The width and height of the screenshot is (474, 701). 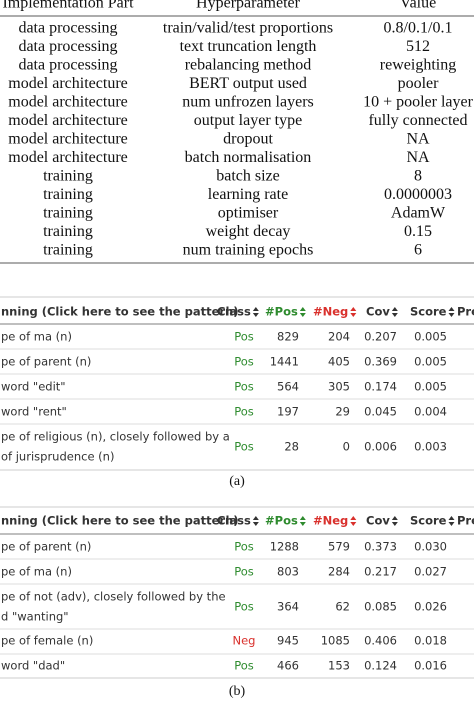 I want to click on pos-count: 803, so click(x=288, y=572).